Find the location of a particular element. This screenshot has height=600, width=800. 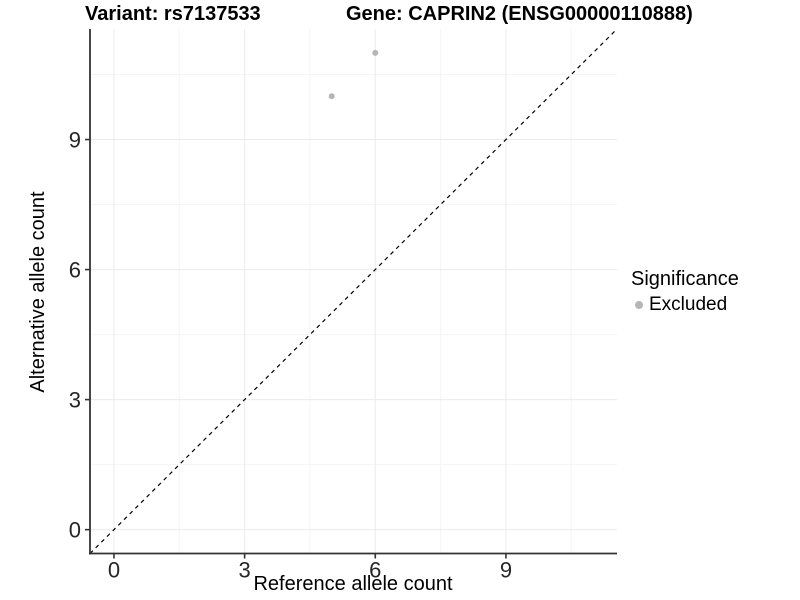

legend-item-excluded: Excluded is located at coordinates (685, 305).